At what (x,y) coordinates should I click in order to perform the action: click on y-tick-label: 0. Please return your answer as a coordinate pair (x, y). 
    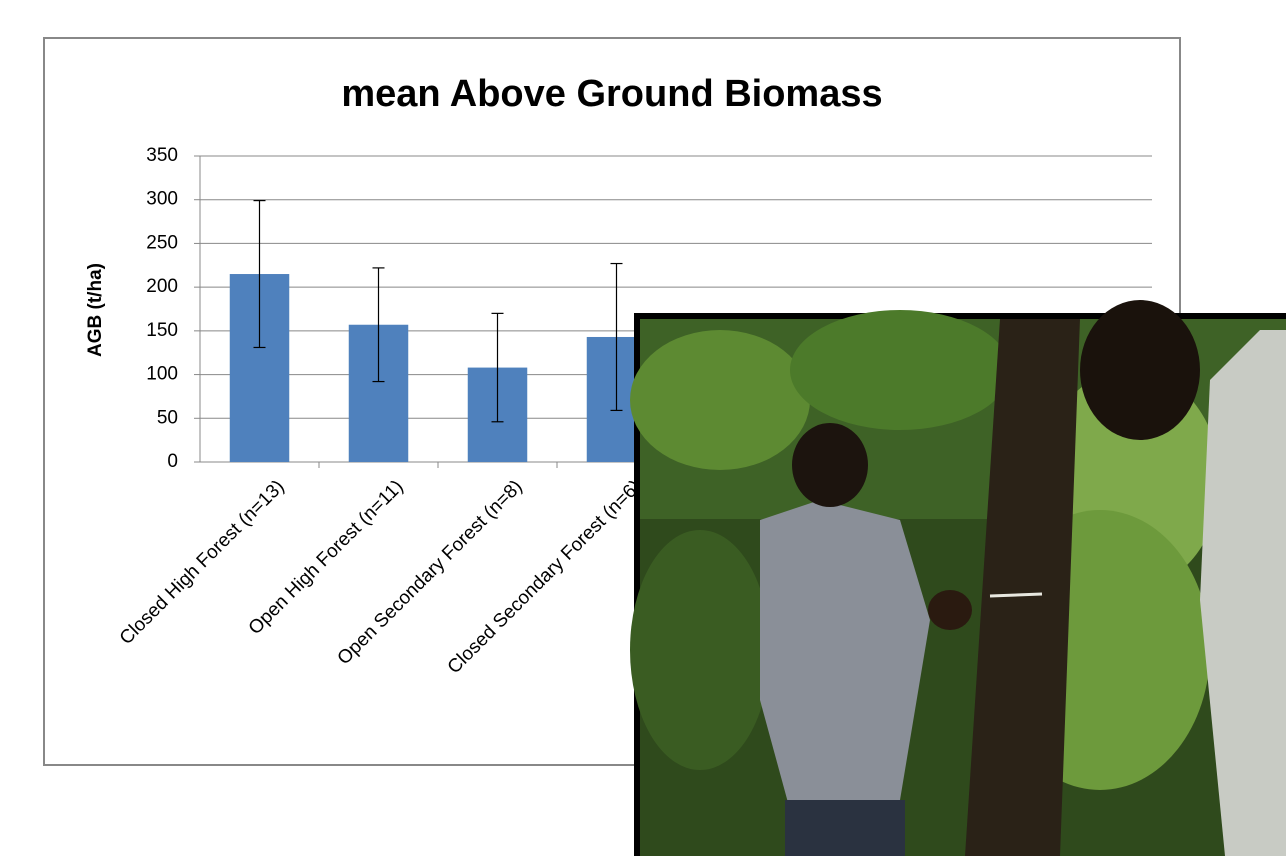
    Looking at the image, I should click on (172, 461).